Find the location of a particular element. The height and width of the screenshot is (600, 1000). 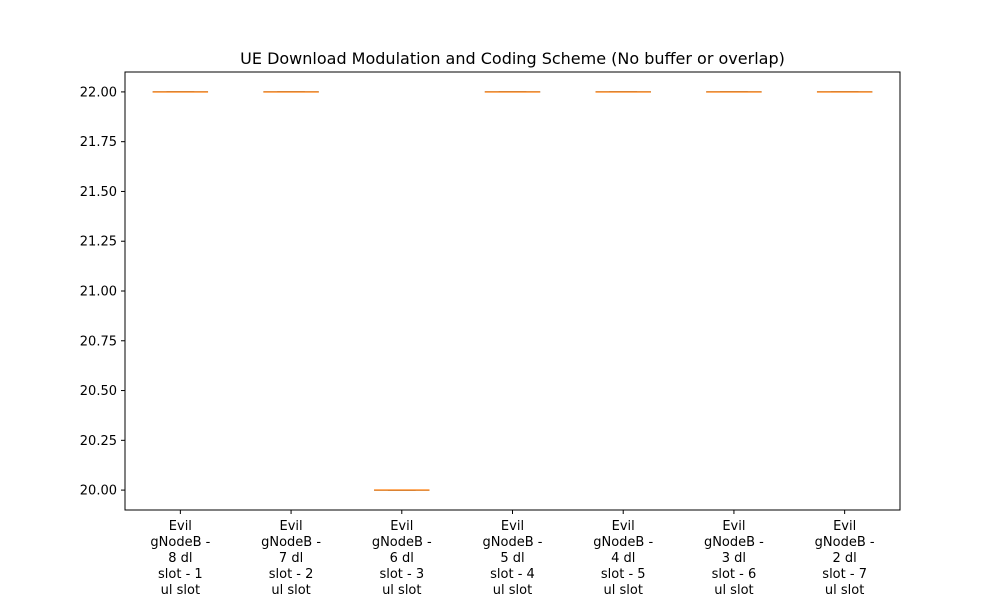

x-tick-label-line: 8 dl is located at coordinates (180, 558).